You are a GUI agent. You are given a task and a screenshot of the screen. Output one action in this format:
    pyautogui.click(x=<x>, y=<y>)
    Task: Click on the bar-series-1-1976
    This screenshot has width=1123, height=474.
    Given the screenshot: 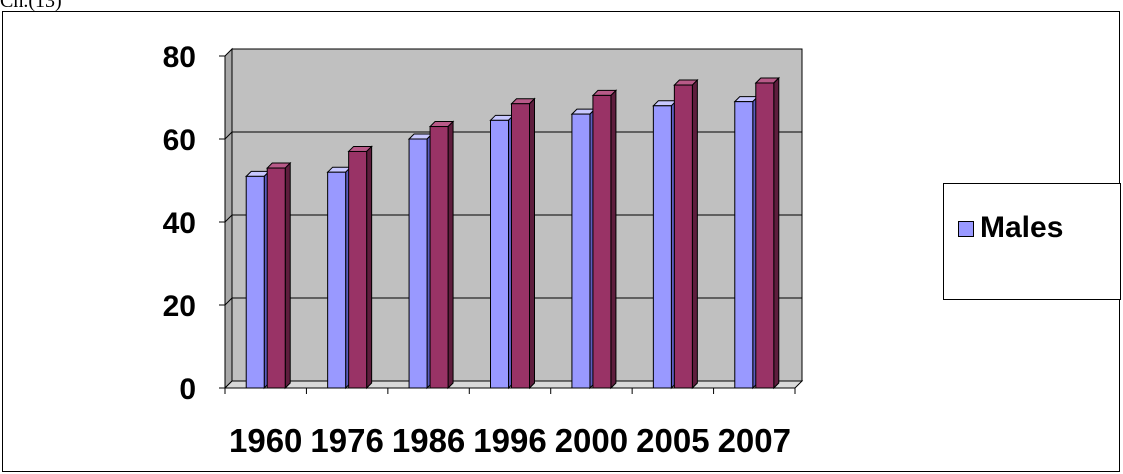 What is the action you would take?
    pyautogui.click(x=337, y=280)
    